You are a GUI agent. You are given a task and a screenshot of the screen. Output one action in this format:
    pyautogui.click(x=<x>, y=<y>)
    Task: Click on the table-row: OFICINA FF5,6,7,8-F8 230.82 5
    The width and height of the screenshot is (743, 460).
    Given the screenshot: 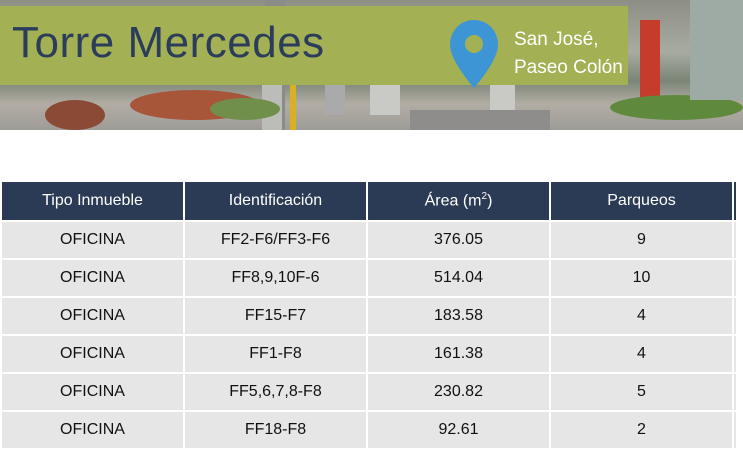 What is the action you would take?
    pyautogui.click(x=369, y=392)
    